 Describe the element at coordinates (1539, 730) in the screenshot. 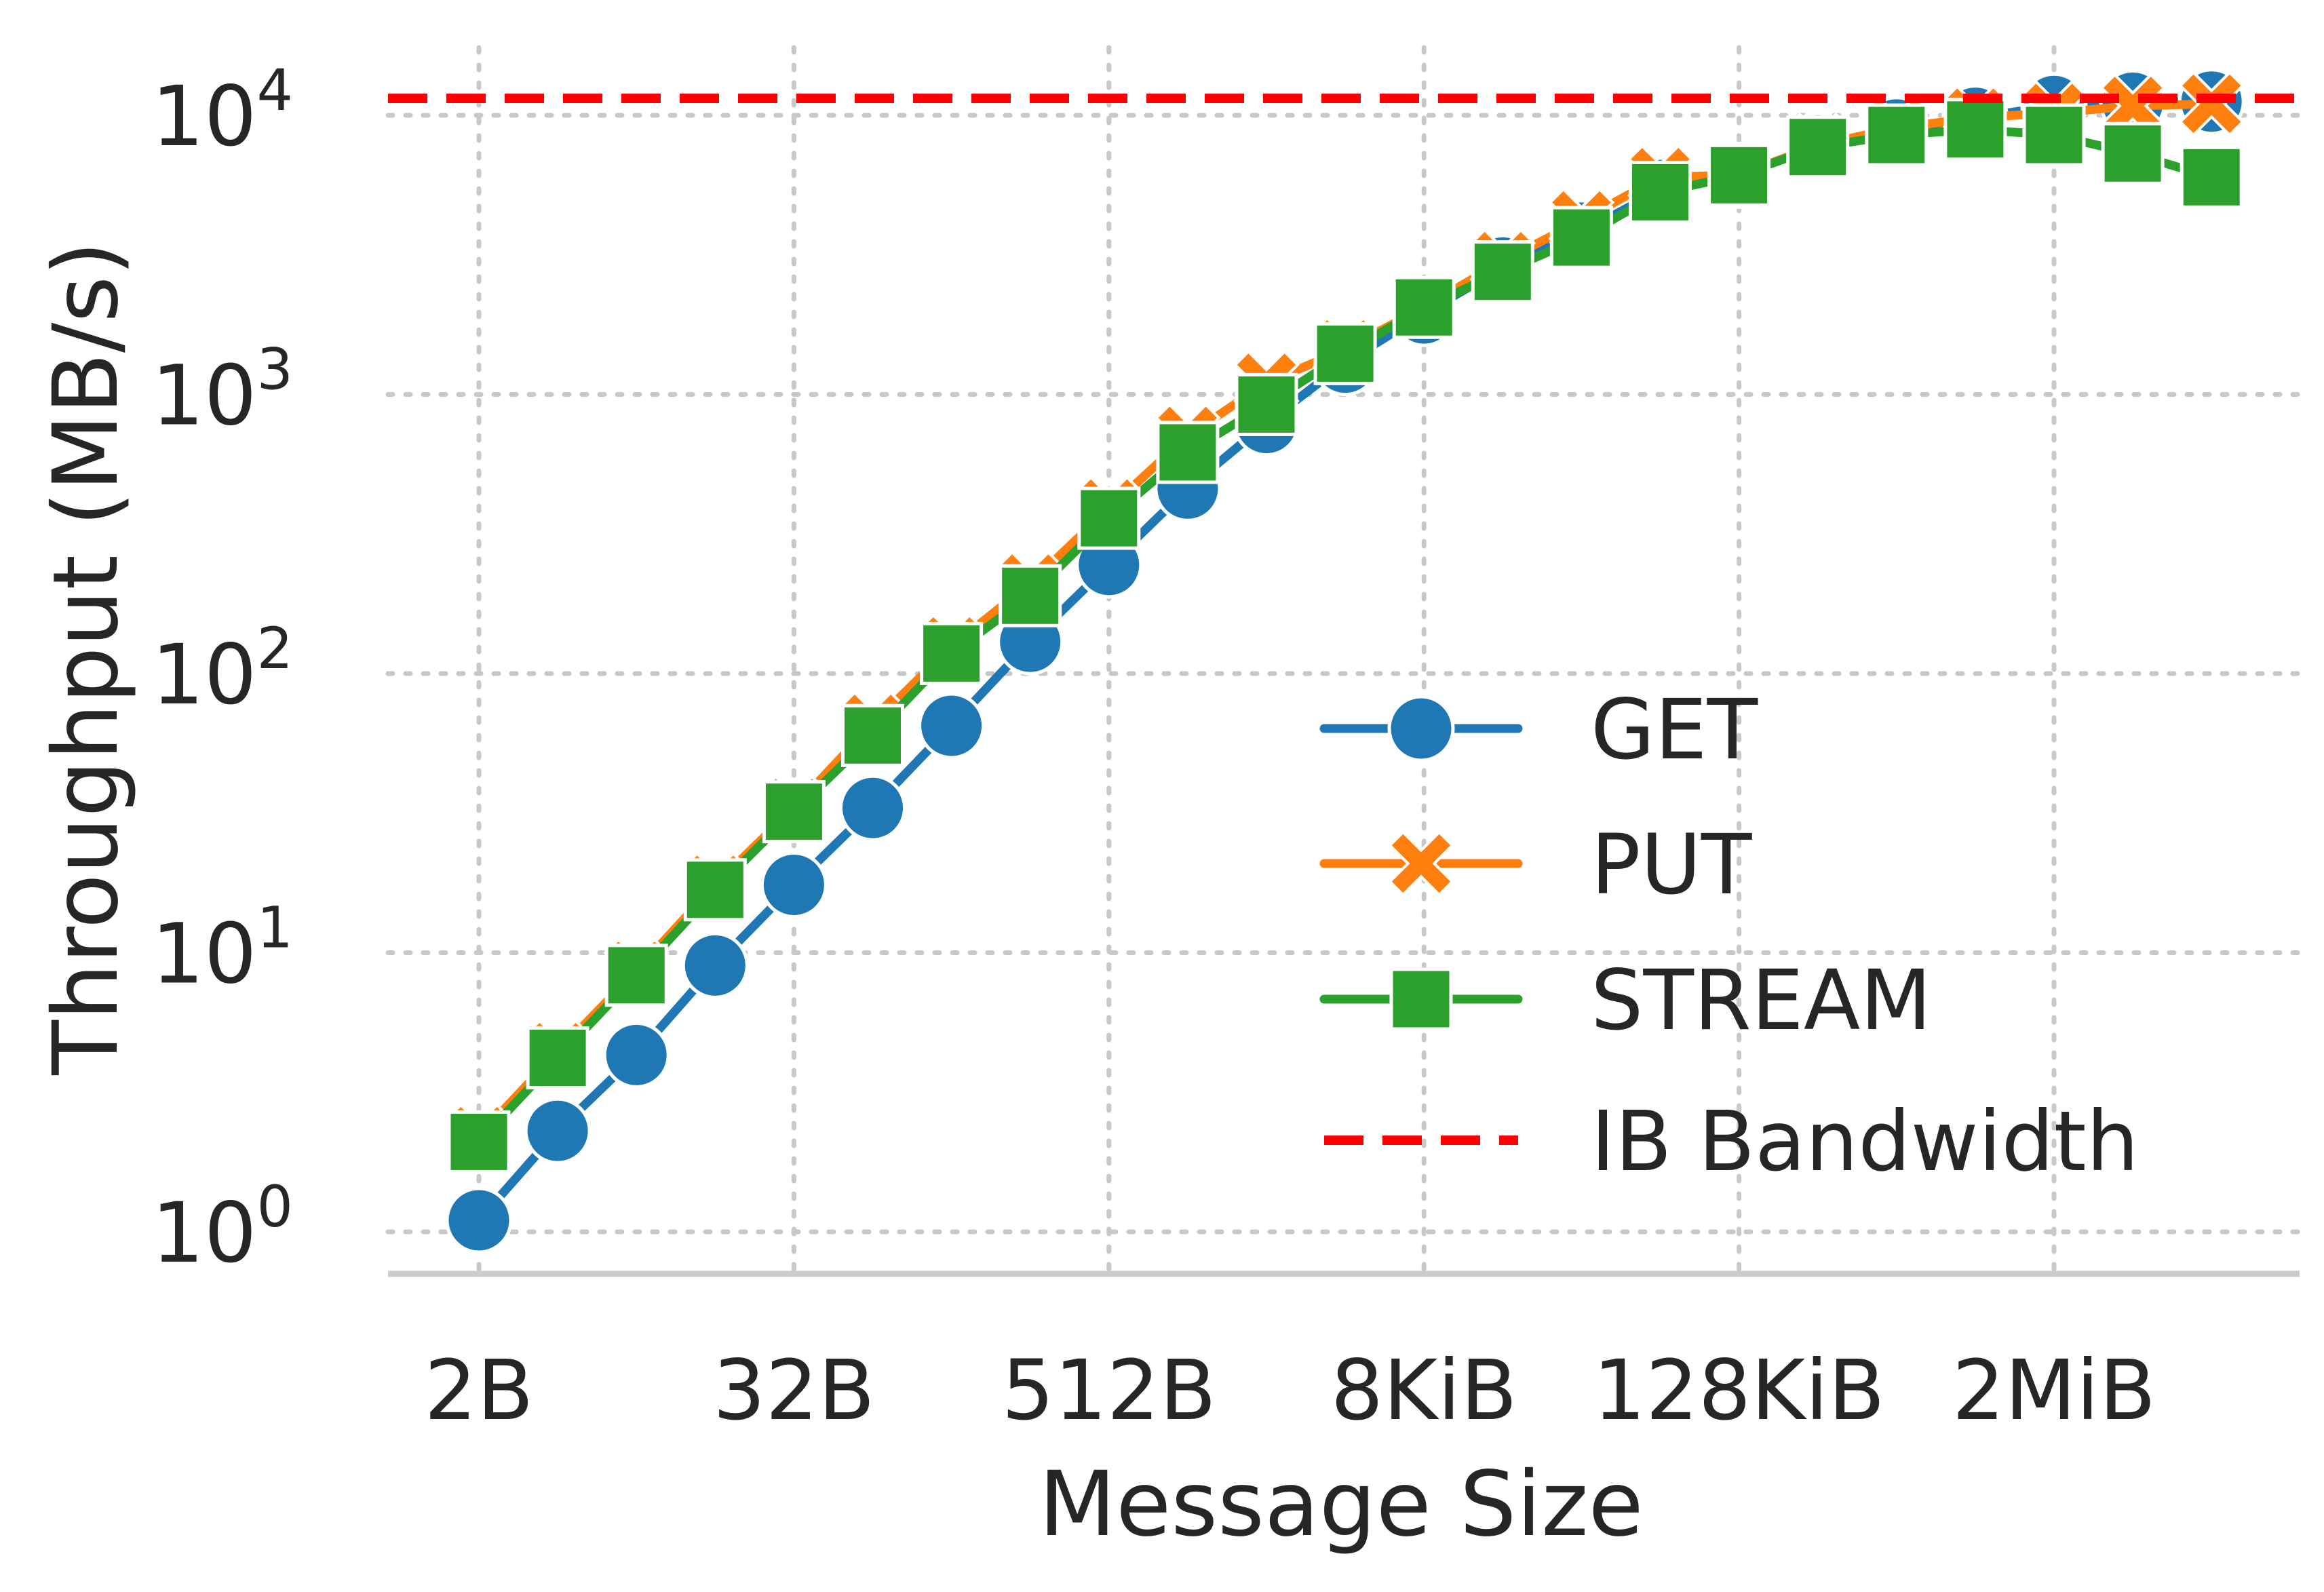

I see `legend-item-get: GET` at that location.